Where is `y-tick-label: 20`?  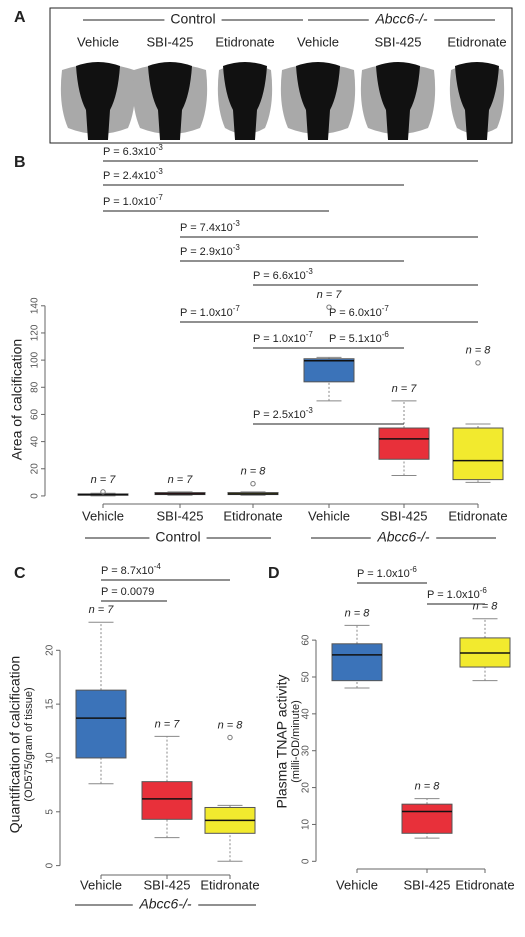
y-tick-label: 20 is located at coordinates (35, 469).